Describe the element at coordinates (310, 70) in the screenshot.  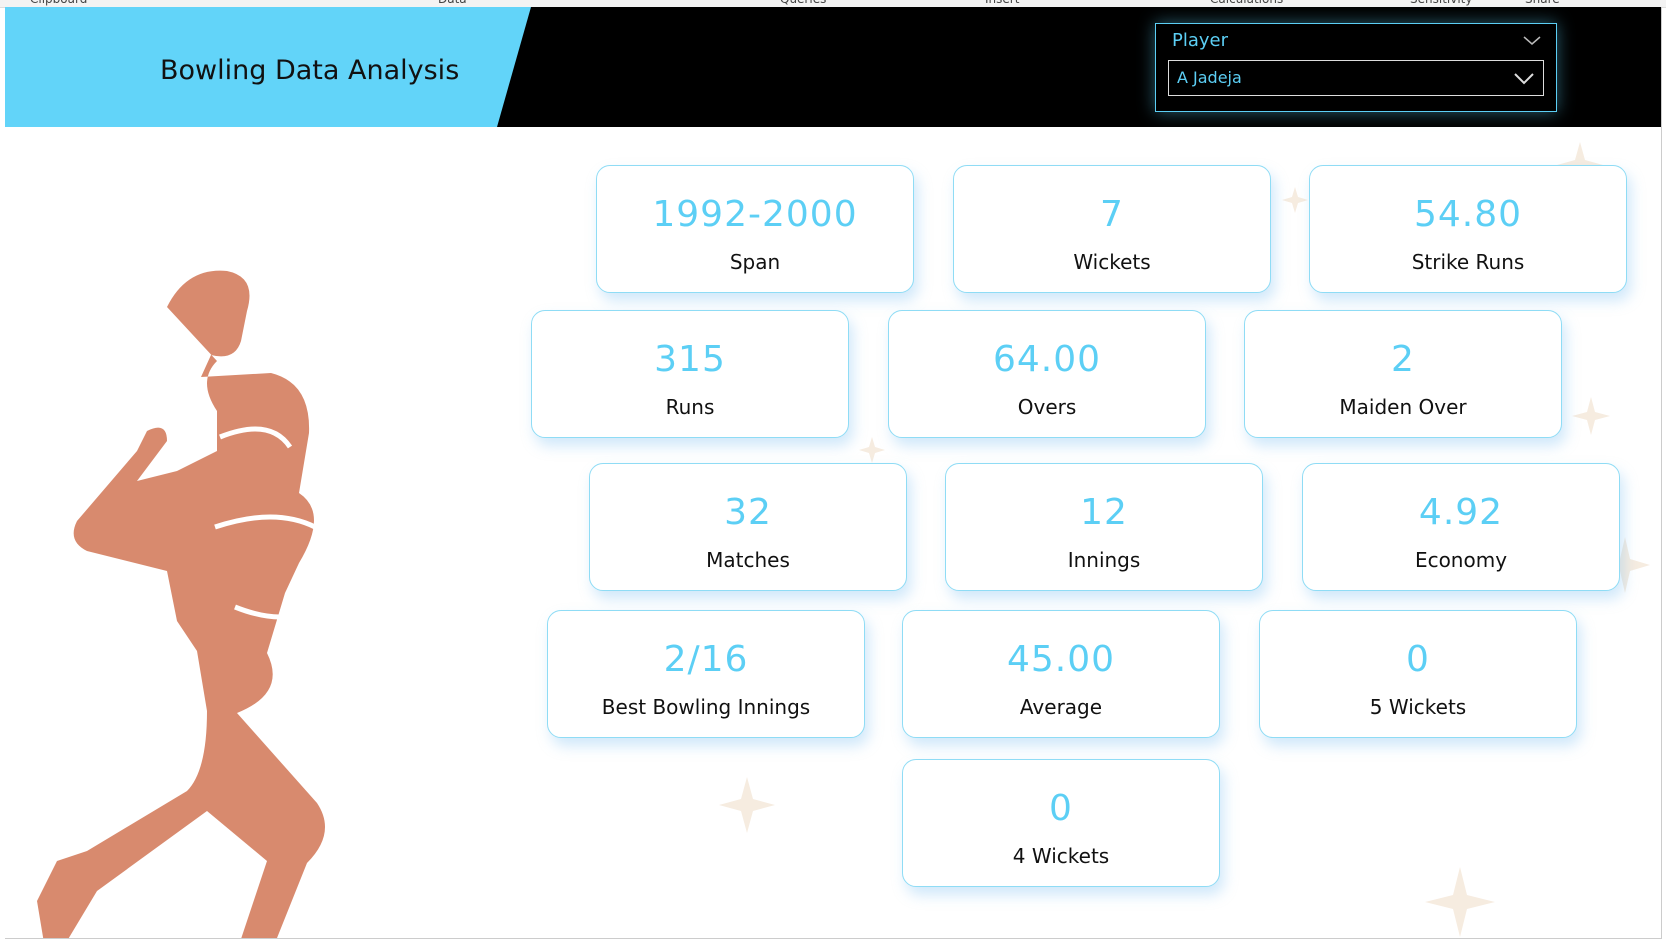
I see `report-title: Bowling Data Analysis` at that location.